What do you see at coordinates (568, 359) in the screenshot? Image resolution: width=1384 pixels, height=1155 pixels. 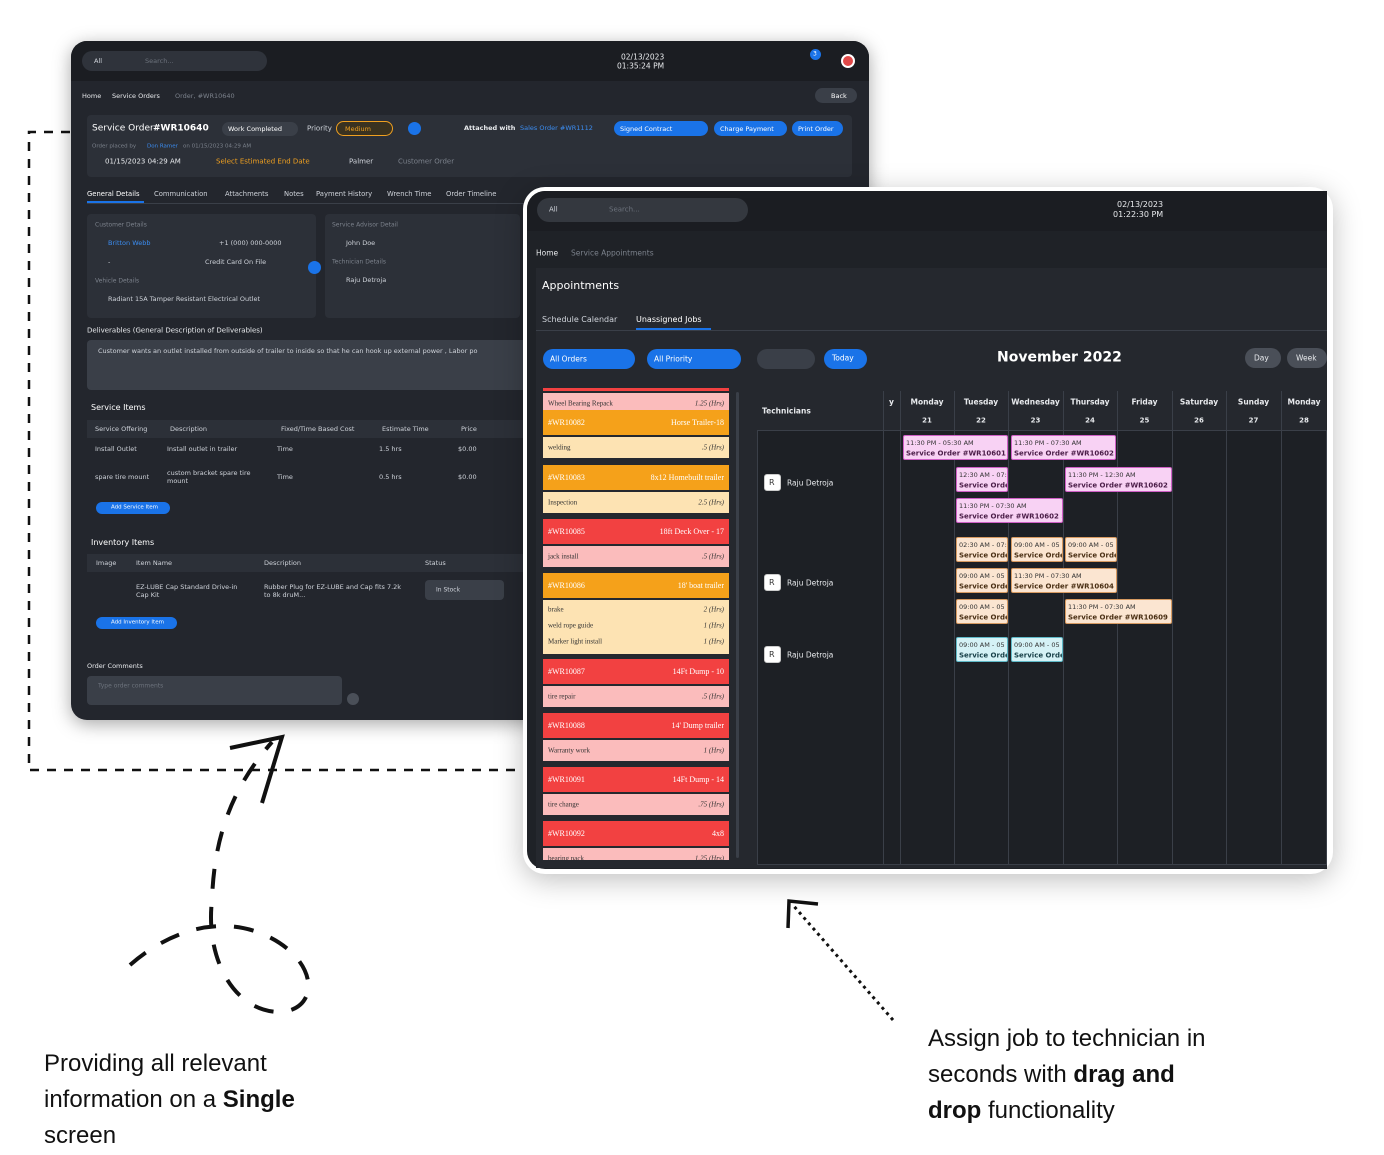 I see `filters: All Orders` at bounding box center [568, 359].